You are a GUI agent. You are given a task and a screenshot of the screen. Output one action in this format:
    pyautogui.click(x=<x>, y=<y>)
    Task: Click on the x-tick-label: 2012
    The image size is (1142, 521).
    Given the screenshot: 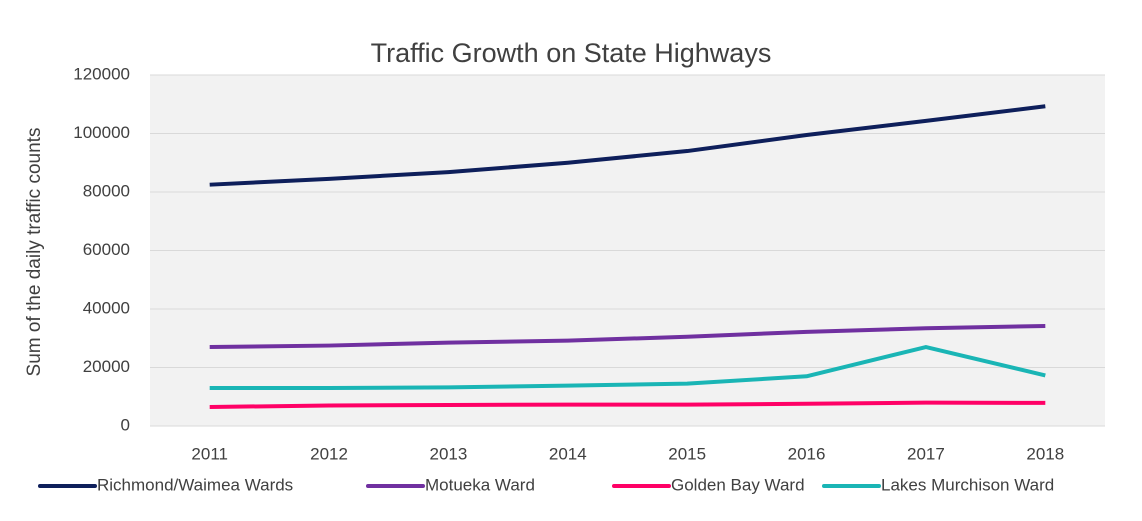 What is the action you would take?
    pyautogui.click(x=329, y=453)
    